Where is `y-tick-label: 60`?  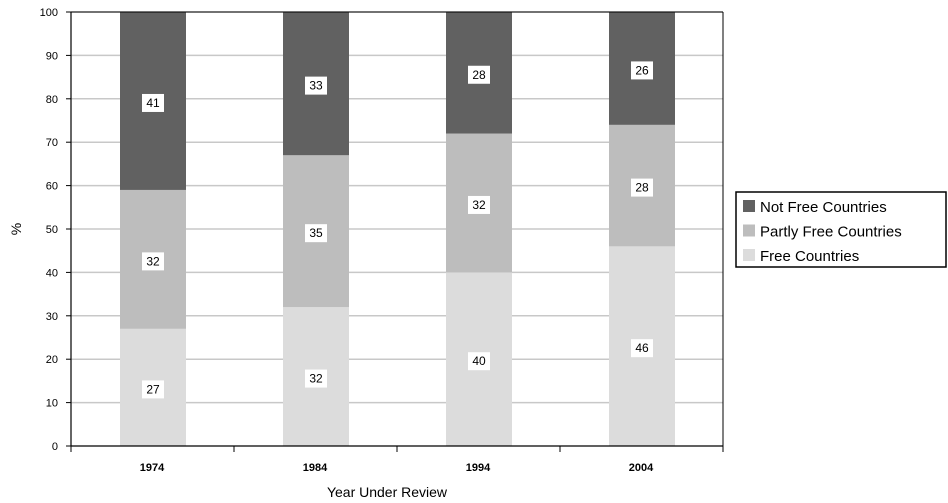 y-tick-label: 60 is located at coordinates (52, 187).